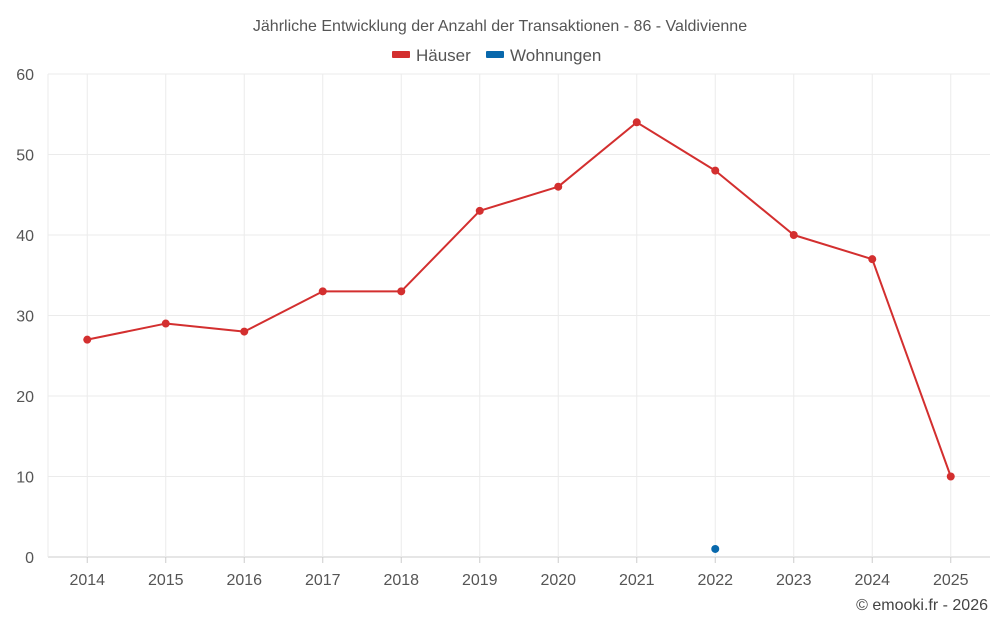  What do you see at coordinates (950, 476) in the screenshot?
I see `data-point-haeuser: Häuser 2025: 10` at bounding box center [950, 476].